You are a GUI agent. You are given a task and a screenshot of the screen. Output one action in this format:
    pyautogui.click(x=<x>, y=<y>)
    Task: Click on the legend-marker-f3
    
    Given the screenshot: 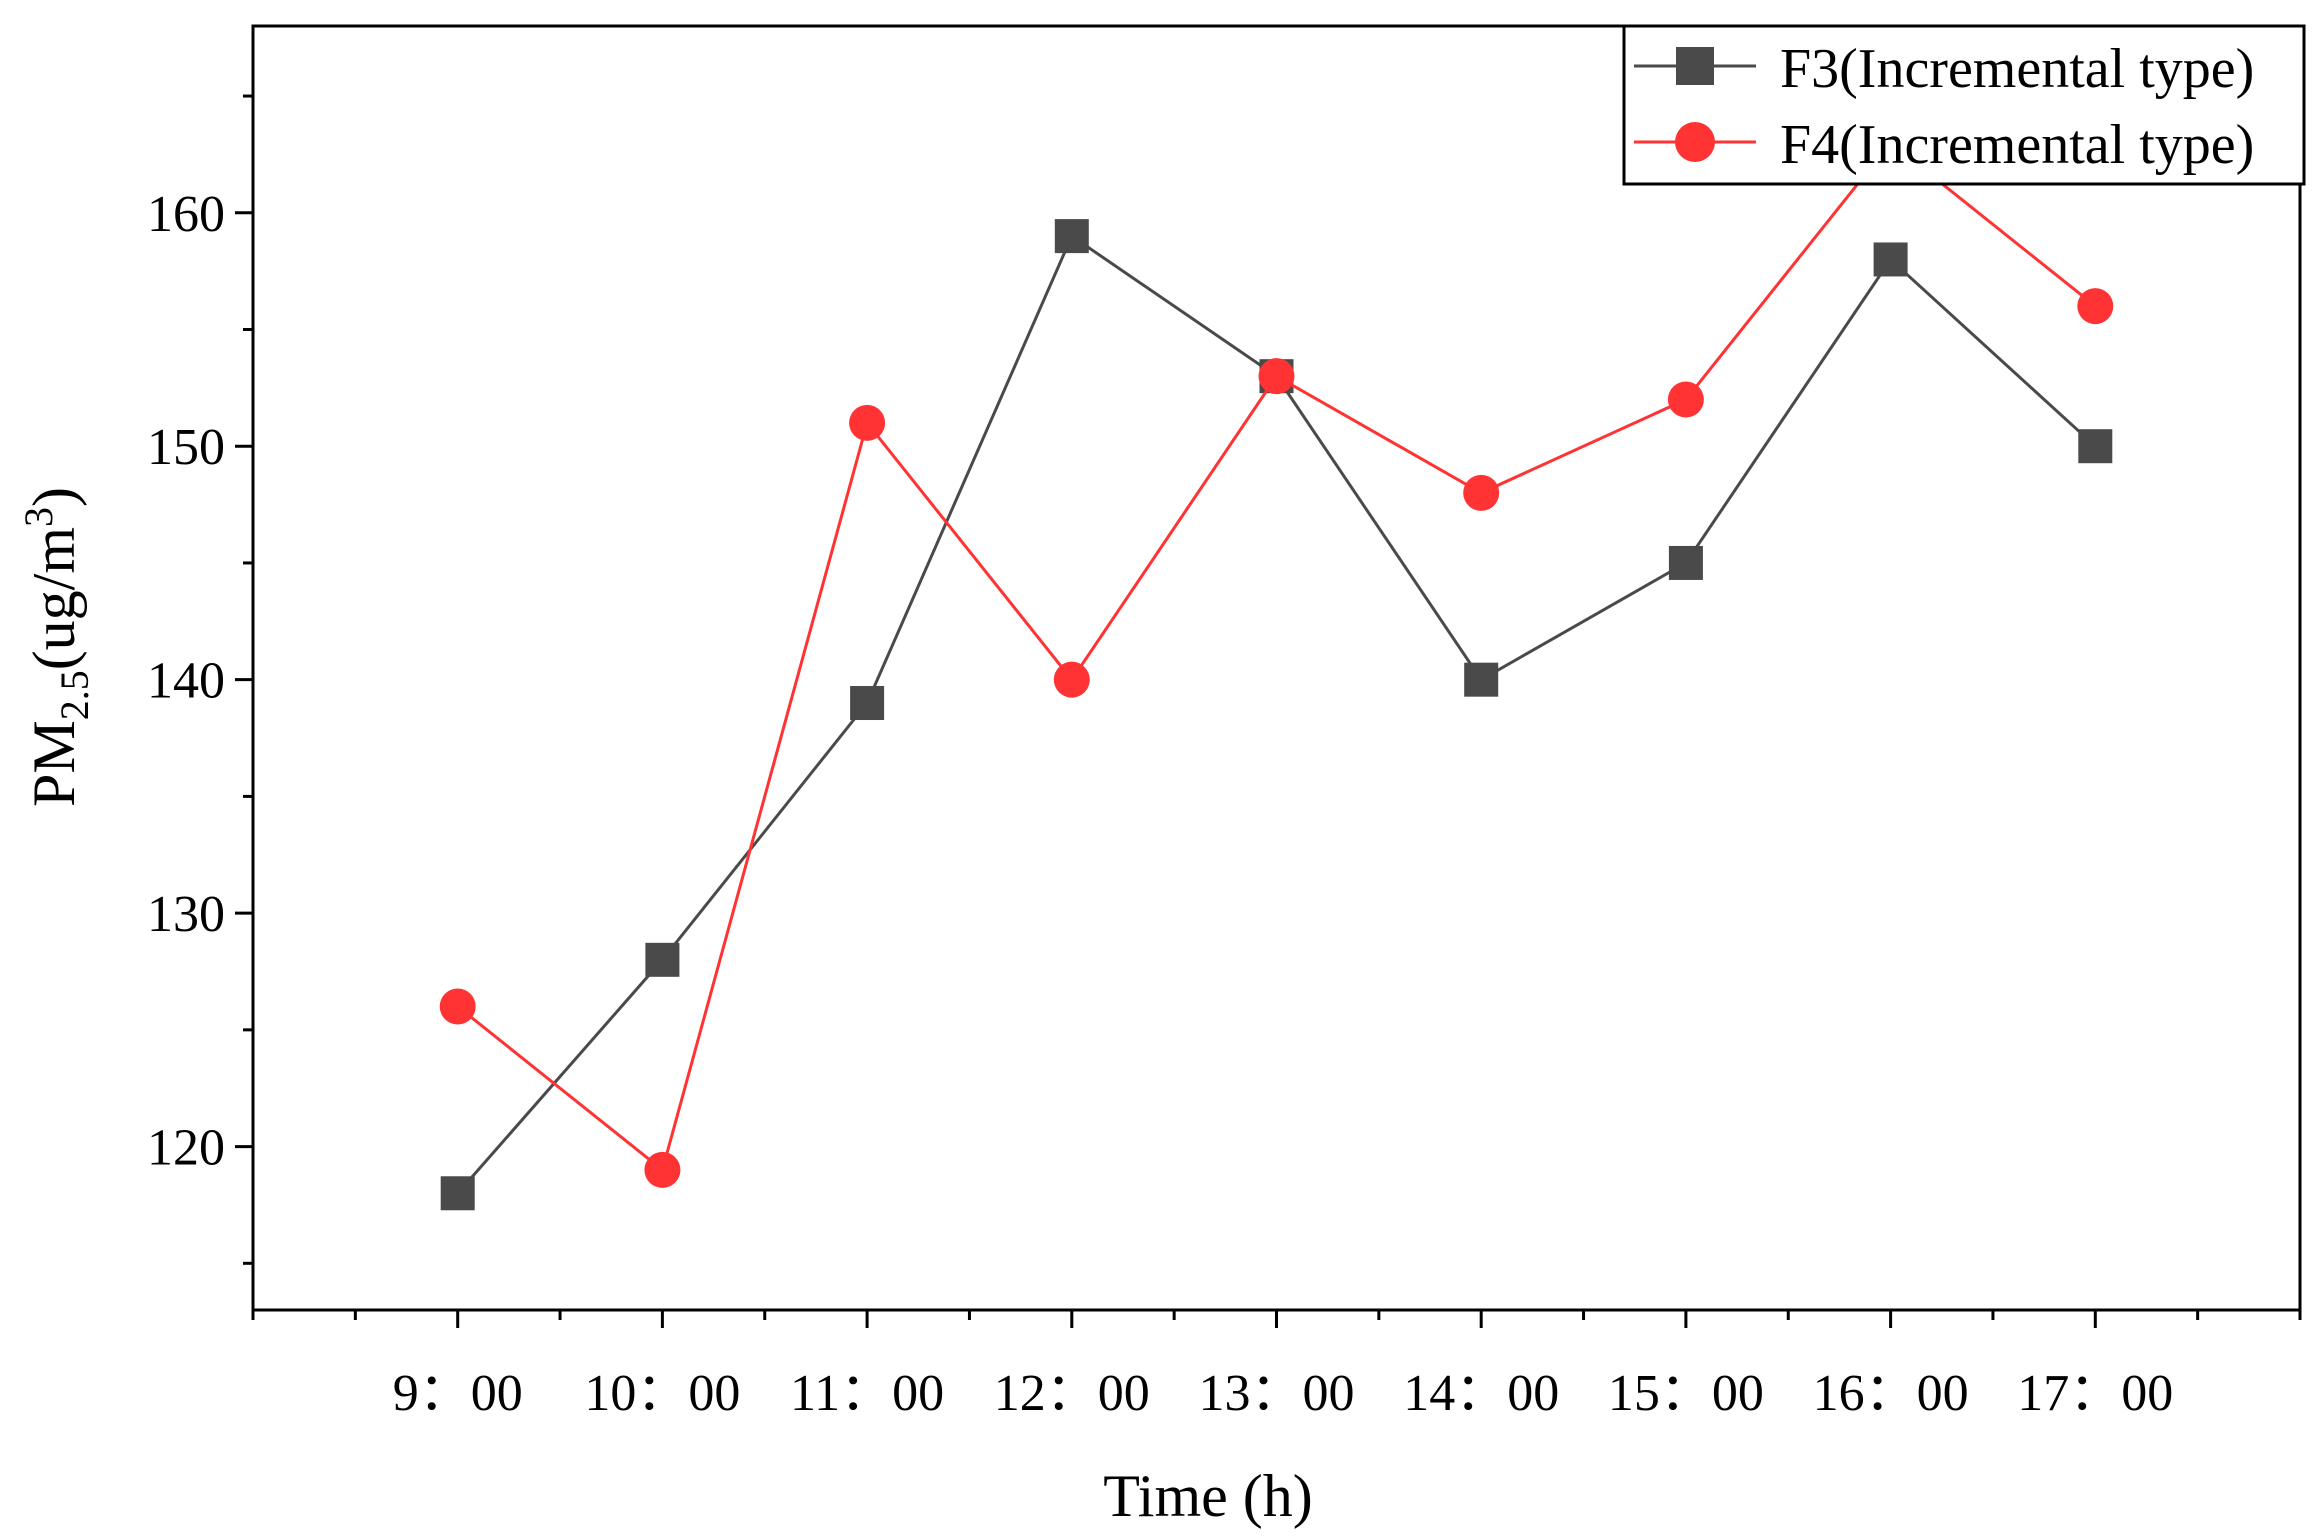 What is the action you would take?
    pyautogui.click(x=1695, y=66)
    